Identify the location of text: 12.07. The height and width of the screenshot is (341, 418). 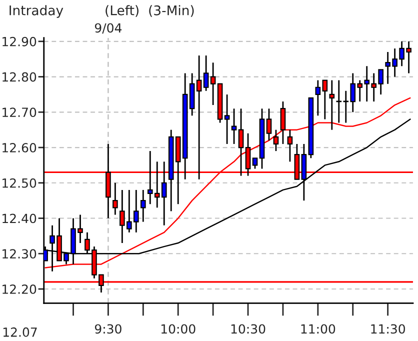
(20, 332).